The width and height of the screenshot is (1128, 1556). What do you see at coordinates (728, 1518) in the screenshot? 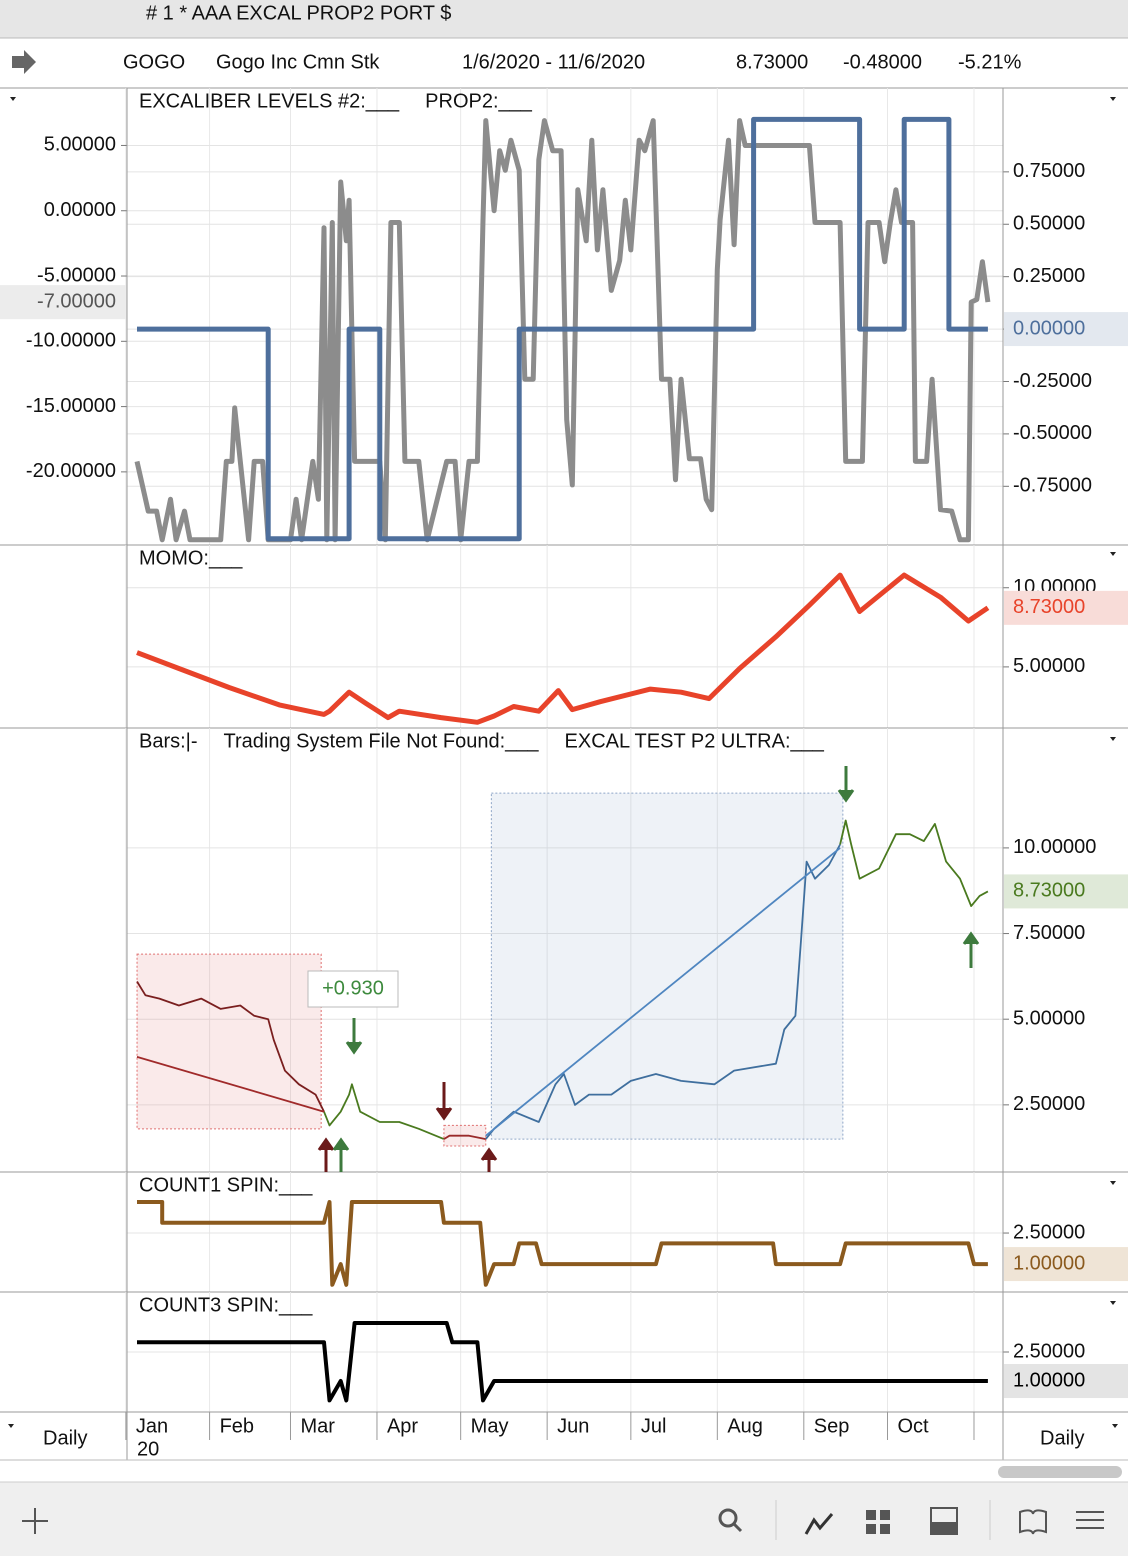
I see `search-icon` at bounding box center [728, 1518].